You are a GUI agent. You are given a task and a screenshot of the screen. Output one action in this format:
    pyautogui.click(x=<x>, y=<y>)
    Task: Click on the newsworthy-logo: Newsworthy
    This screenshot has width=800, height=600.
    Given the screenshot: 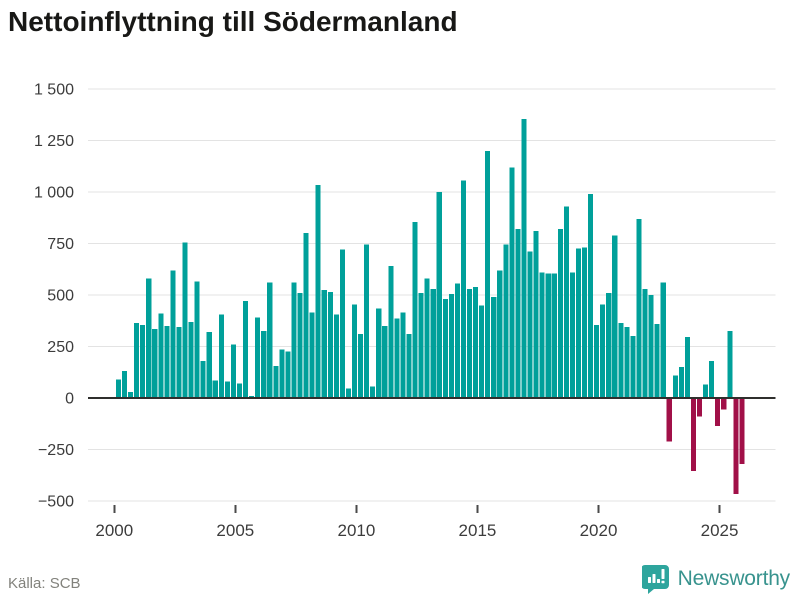 What is the action you would take?
    pyautogui.click(x=716, y=579)
    